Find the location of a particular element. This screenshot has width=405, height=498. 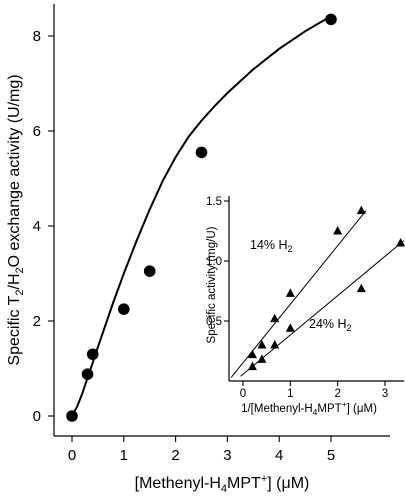

main-x-axis-title: [Methenyl-H4MPT+] (μM) is located at coordinates (222, 484).